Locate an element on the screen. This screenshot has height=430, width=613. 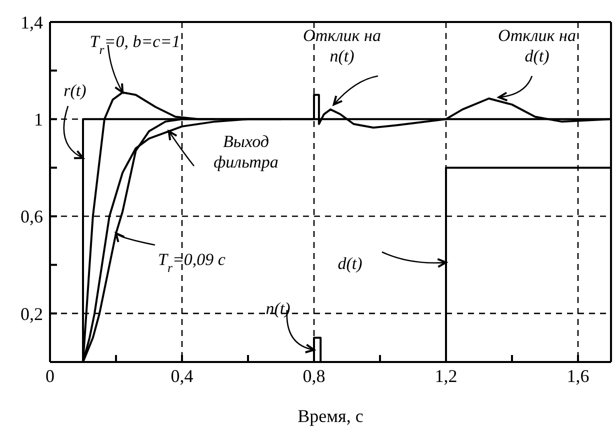
y-tick-label: 0,6 is located at coordinates (31, 216).